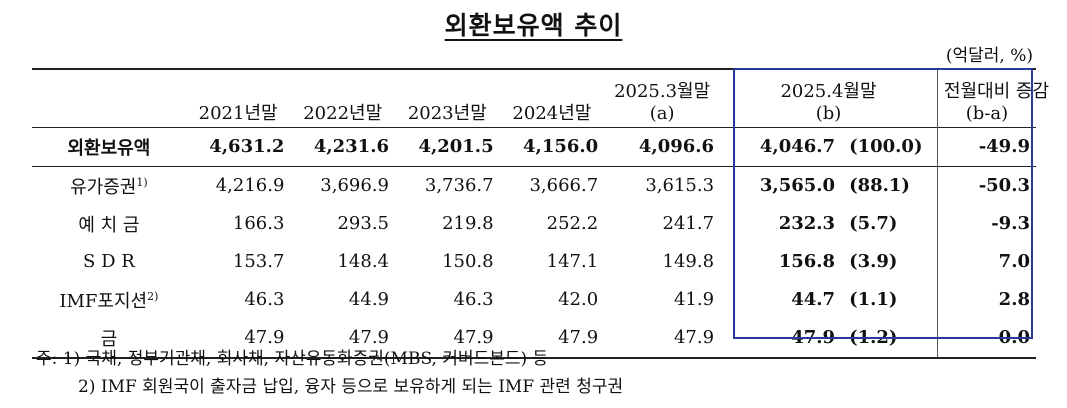 The height and width of the screenshot is (408, 1067). I want to click on cell-2021: 166.3, so click(258, 223).